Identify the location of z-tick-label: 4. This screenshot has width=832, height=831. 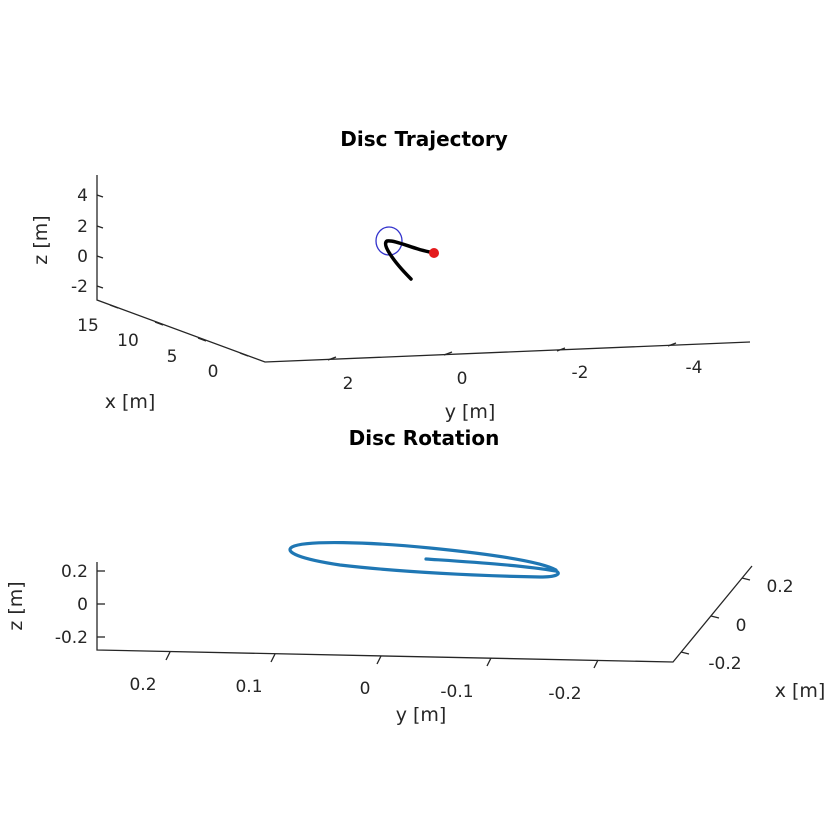
(82, 196).